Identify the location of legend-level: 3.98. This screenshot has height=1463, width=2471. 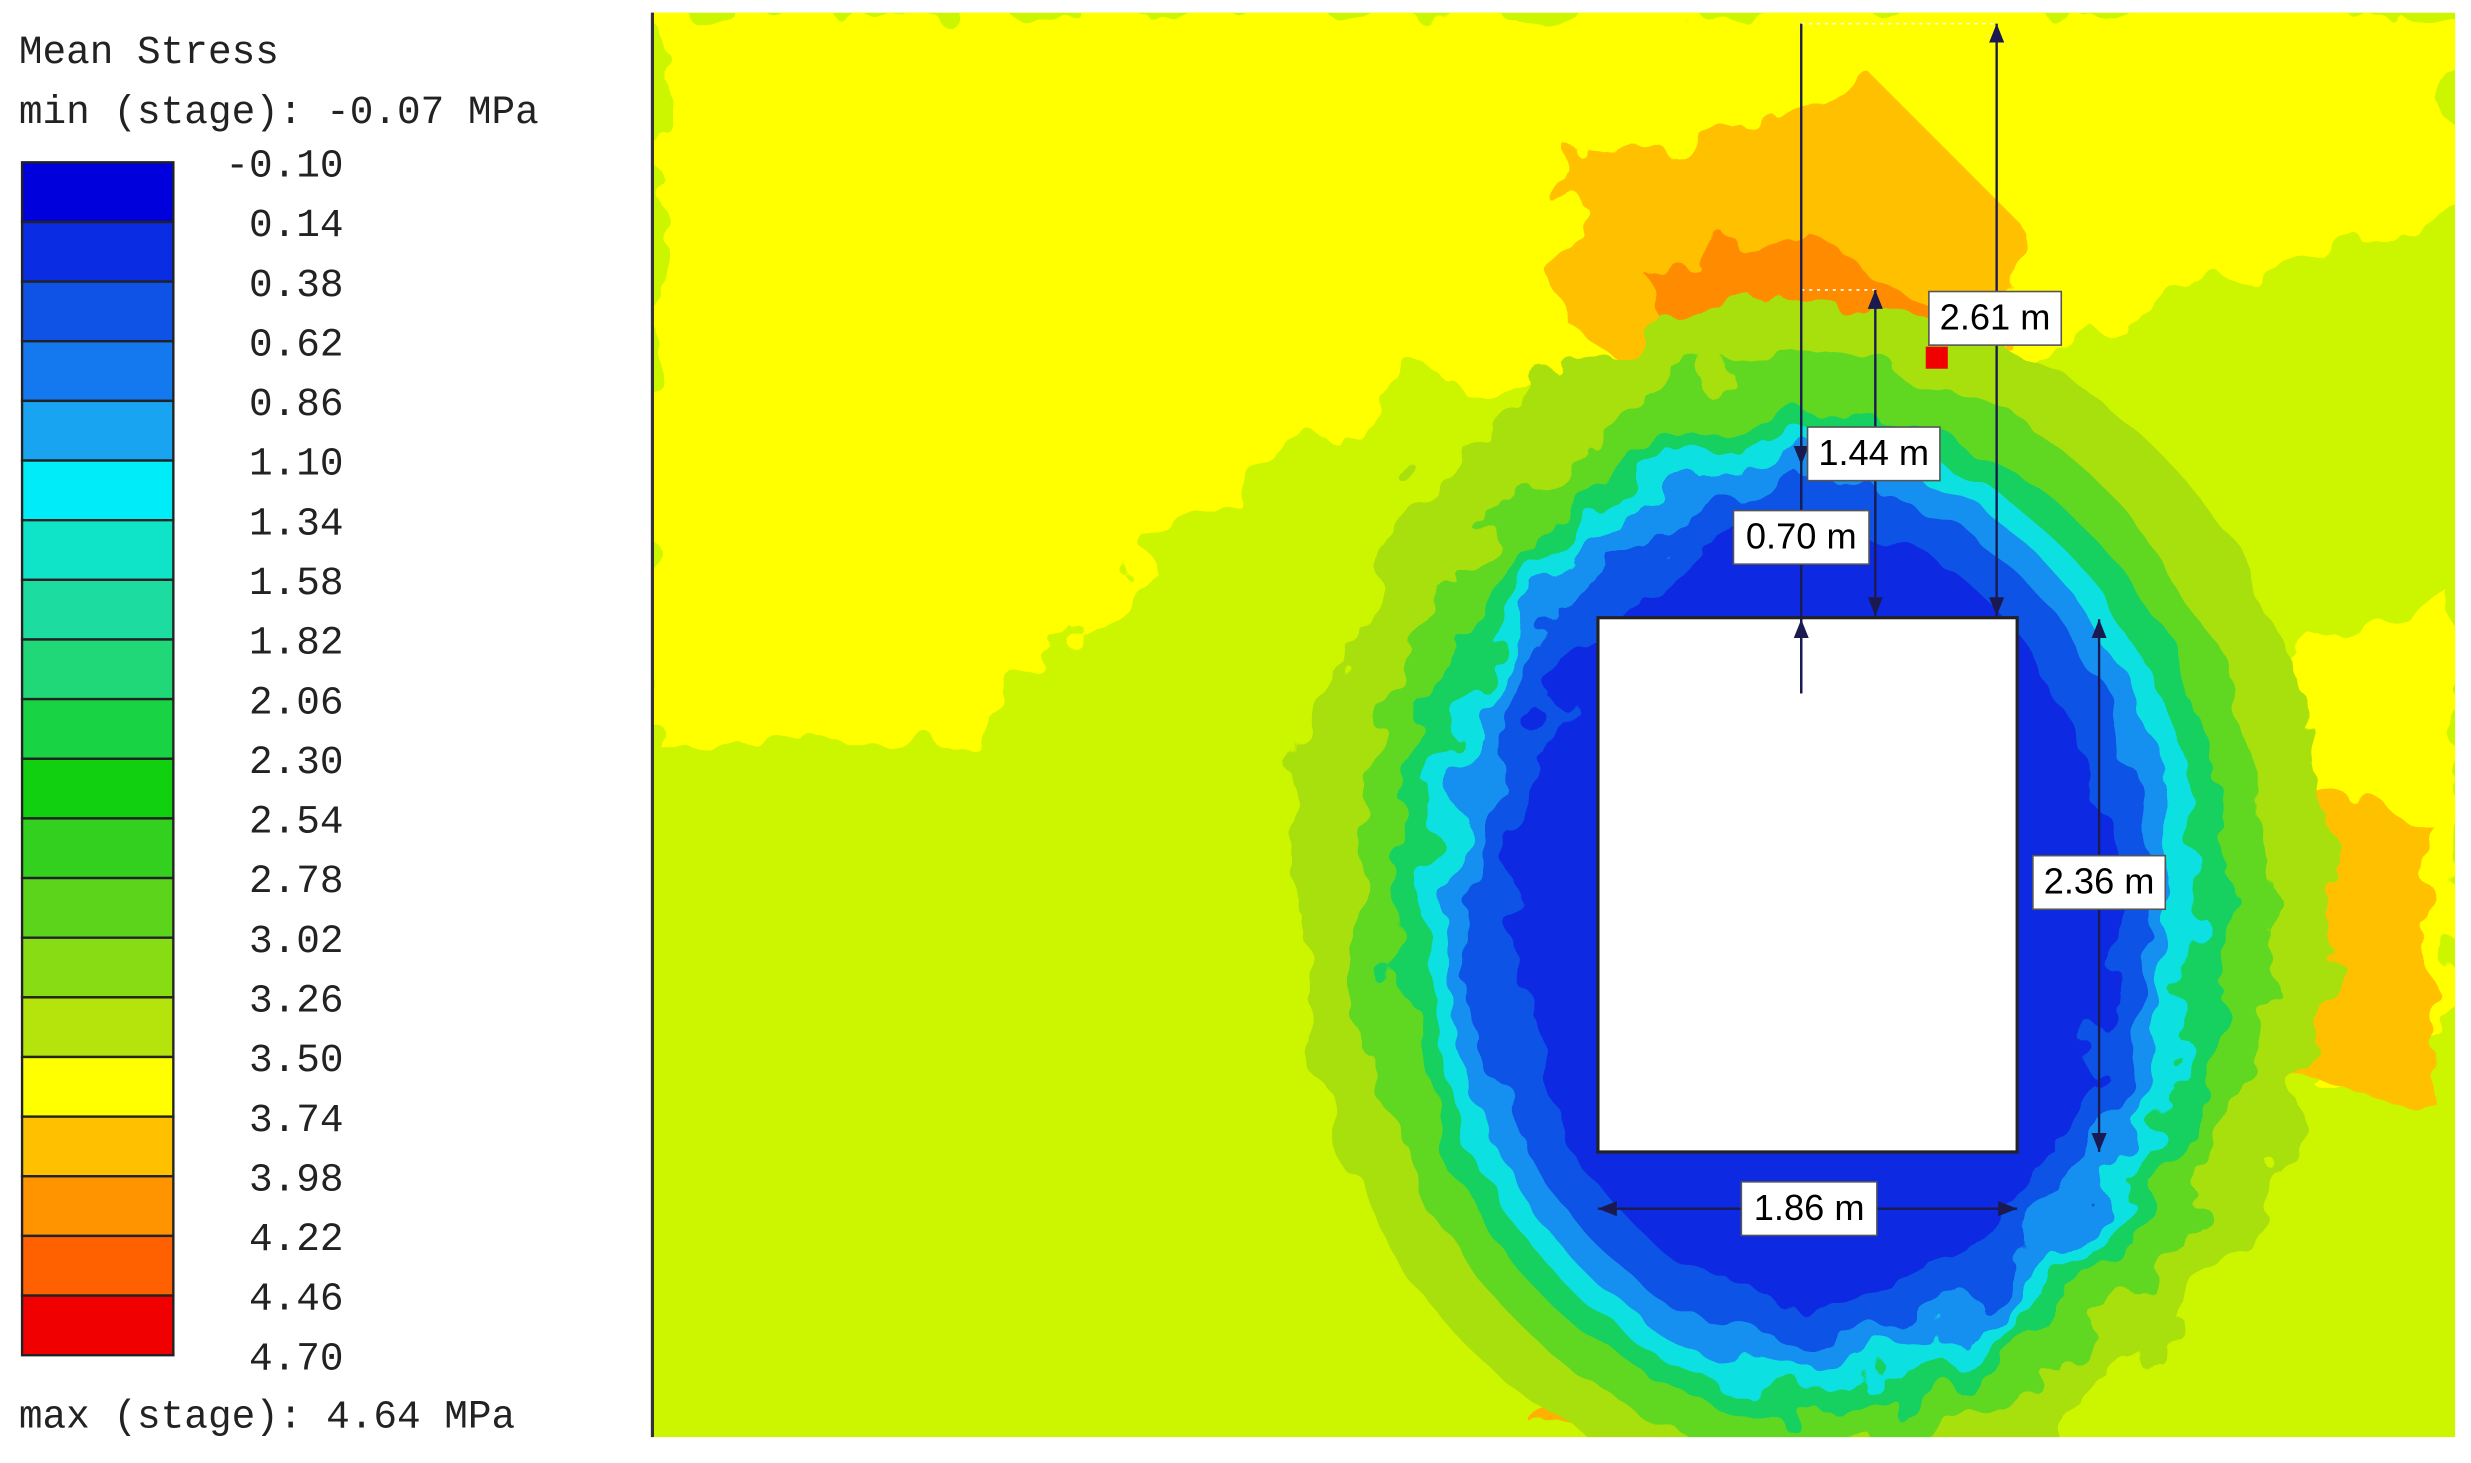
(296, 1179).